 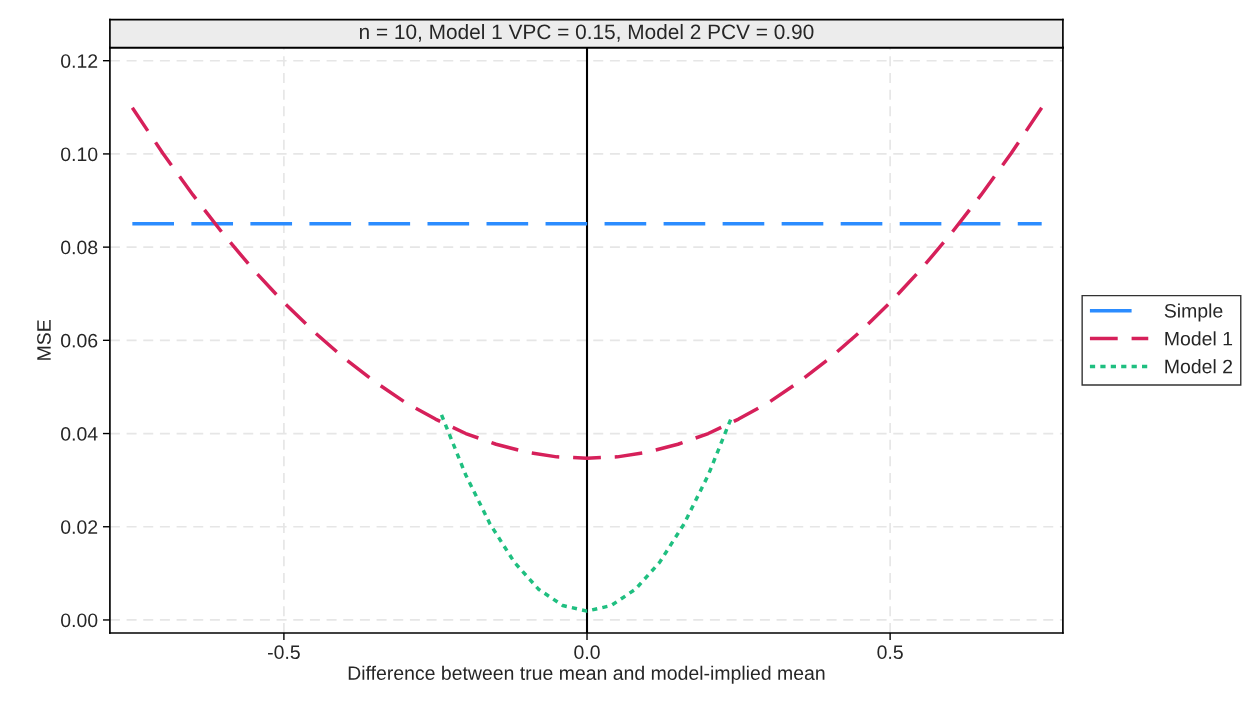 What do you see at coordinates (284, 652) in the screenshot?
I see `x-tick-label: -0.5` at bounding box center [284, 652].